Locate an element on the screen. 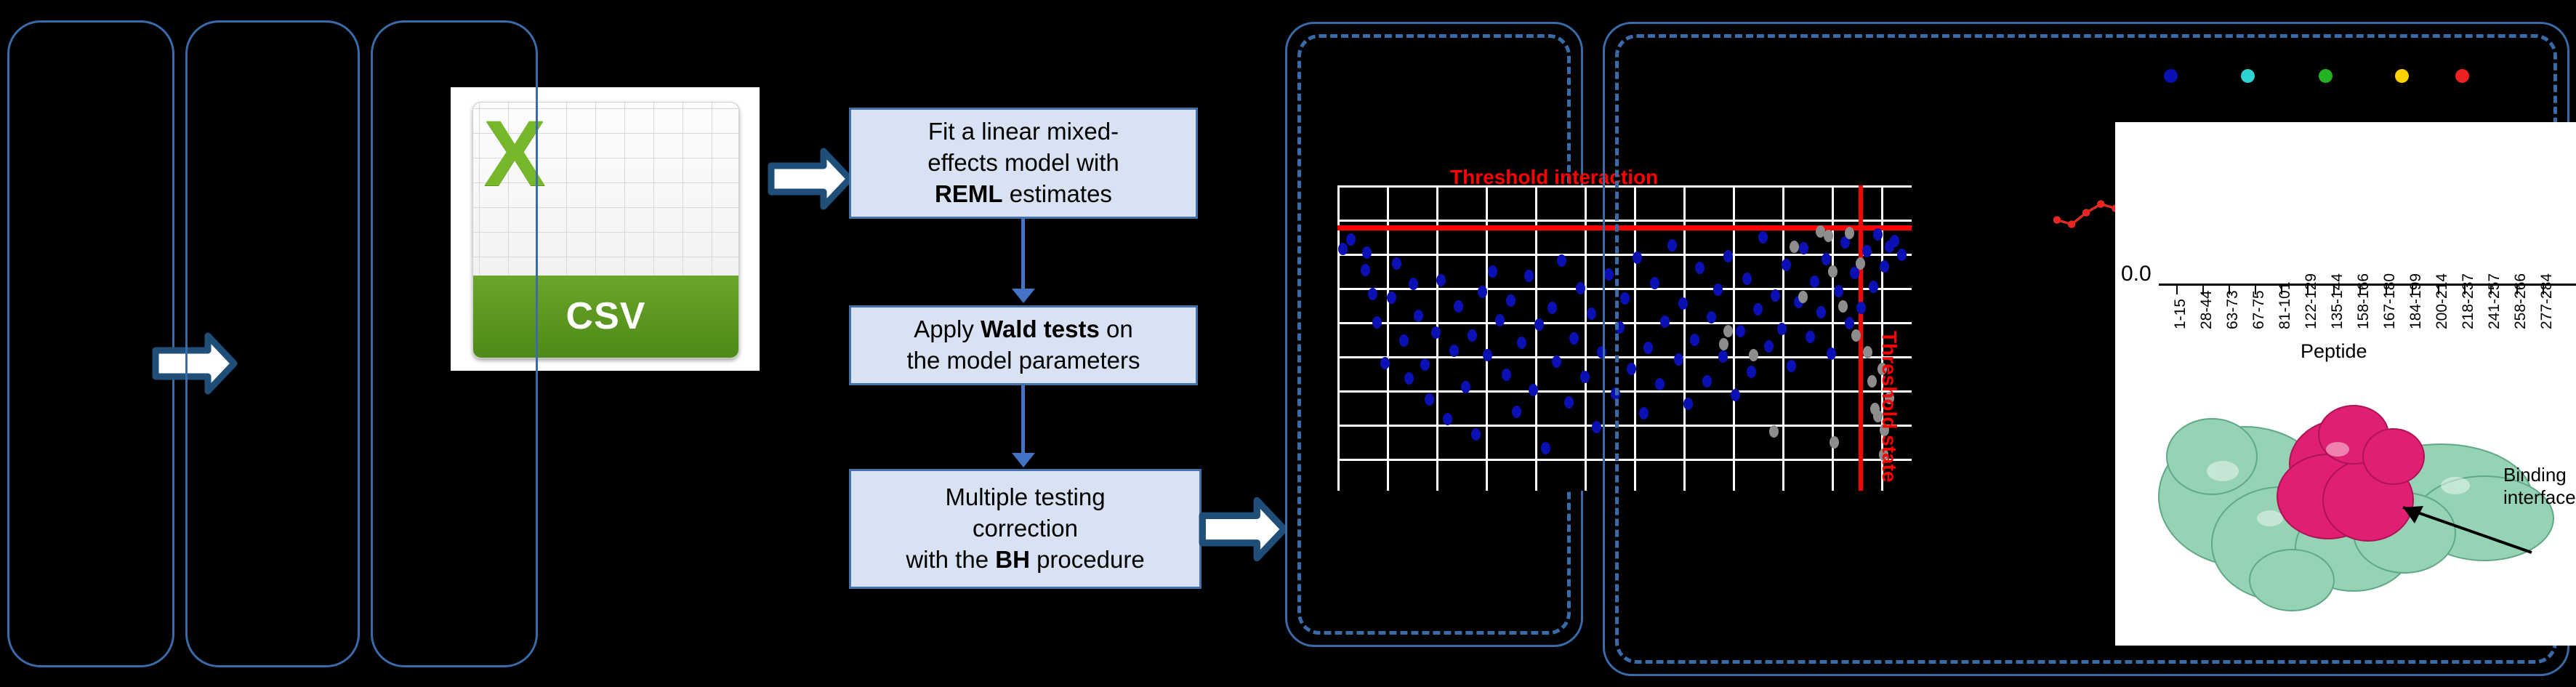 The width and height of the screenshot is (2576, 687). protein-structure-image is located at coordinates (2346, 493).